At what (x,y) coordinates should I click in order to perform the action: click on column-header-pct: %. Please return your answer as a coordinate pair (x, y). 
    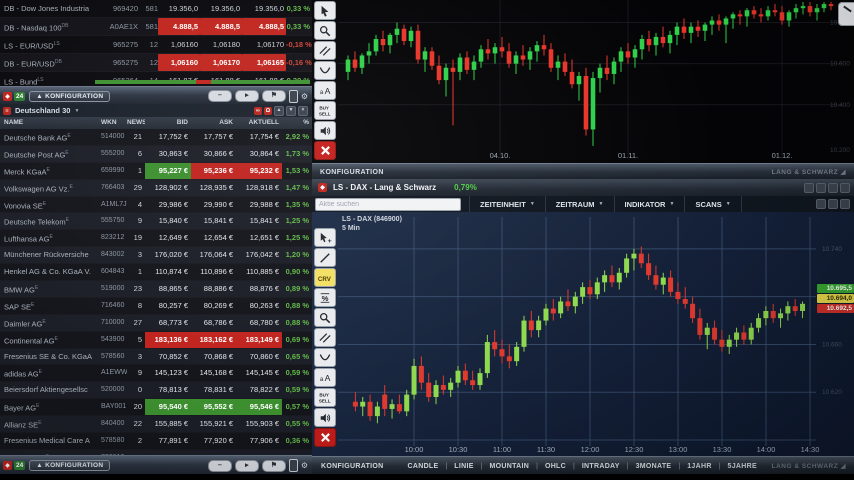
    Looking at the image, I should click on (306, 122).